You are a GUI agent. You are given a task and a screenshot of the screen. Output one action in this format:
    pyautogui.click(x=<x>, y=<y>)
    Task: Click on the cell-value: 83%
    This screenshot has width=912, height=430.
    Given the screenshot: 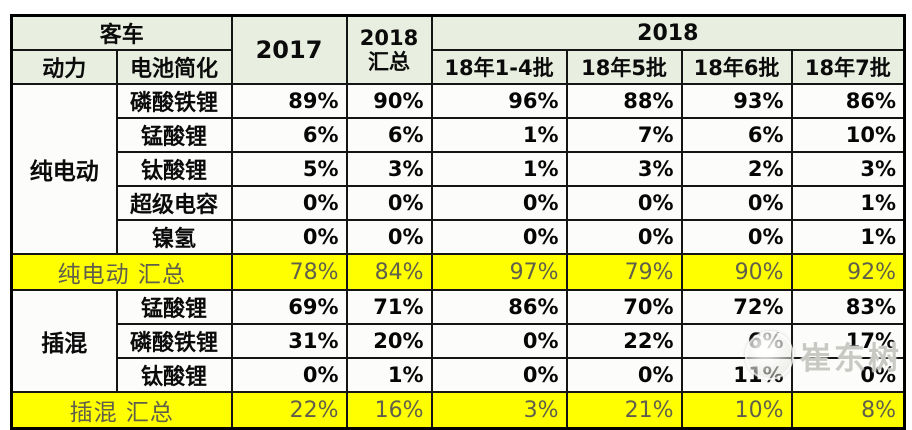 What is the action you would take?
    pyautogui.click(x=848, y=307)
    